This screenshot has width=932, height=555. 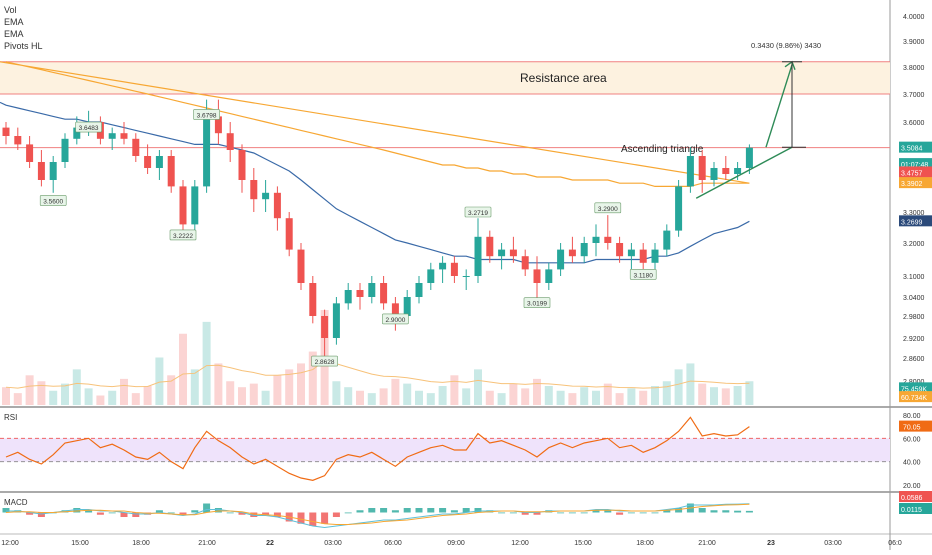 I want to click on price-tick-label: 3.6000, so click(x=914, y=123).